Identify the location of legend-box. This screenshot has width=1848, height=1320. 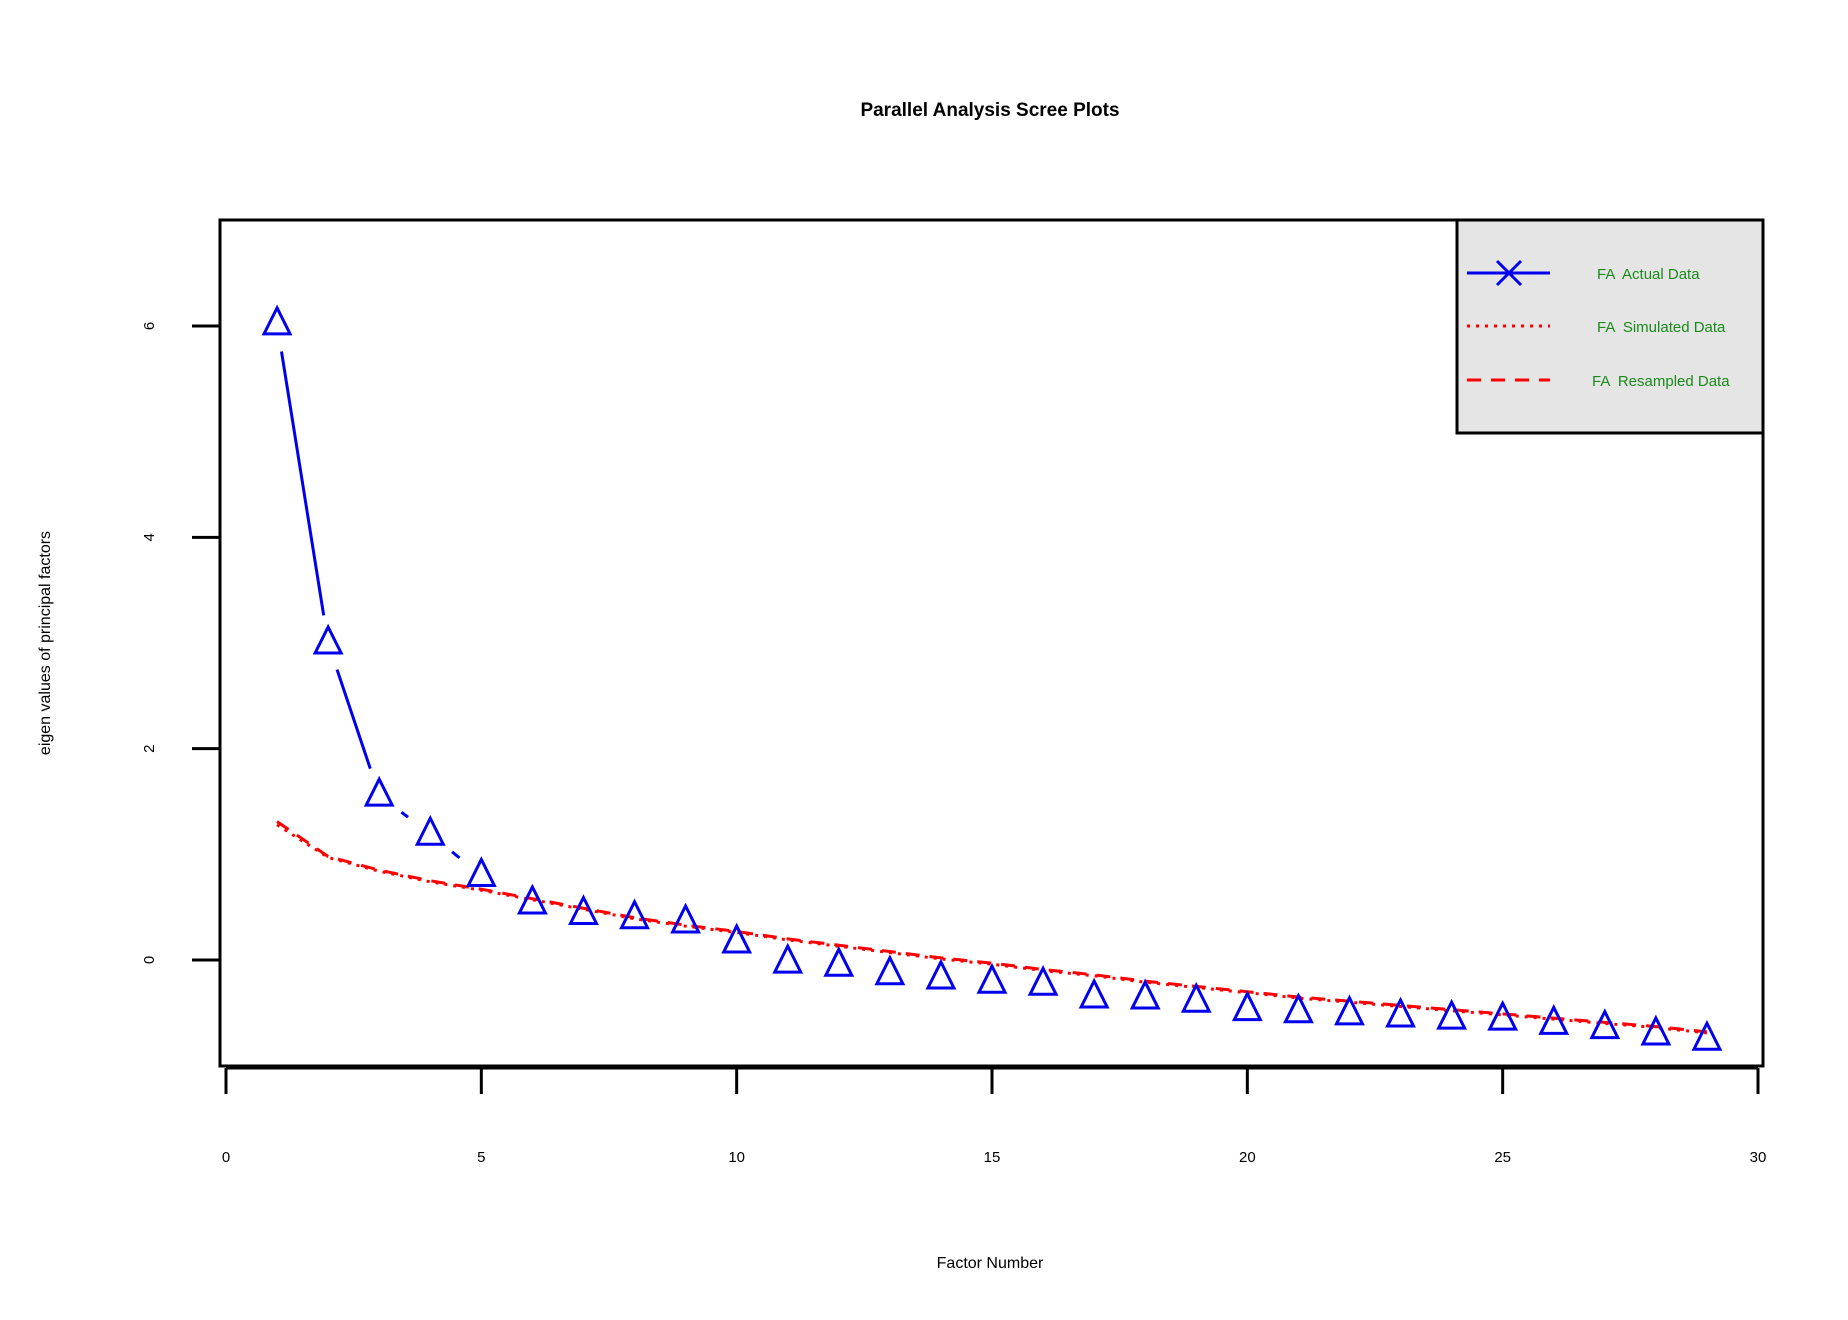
(1610, 326).